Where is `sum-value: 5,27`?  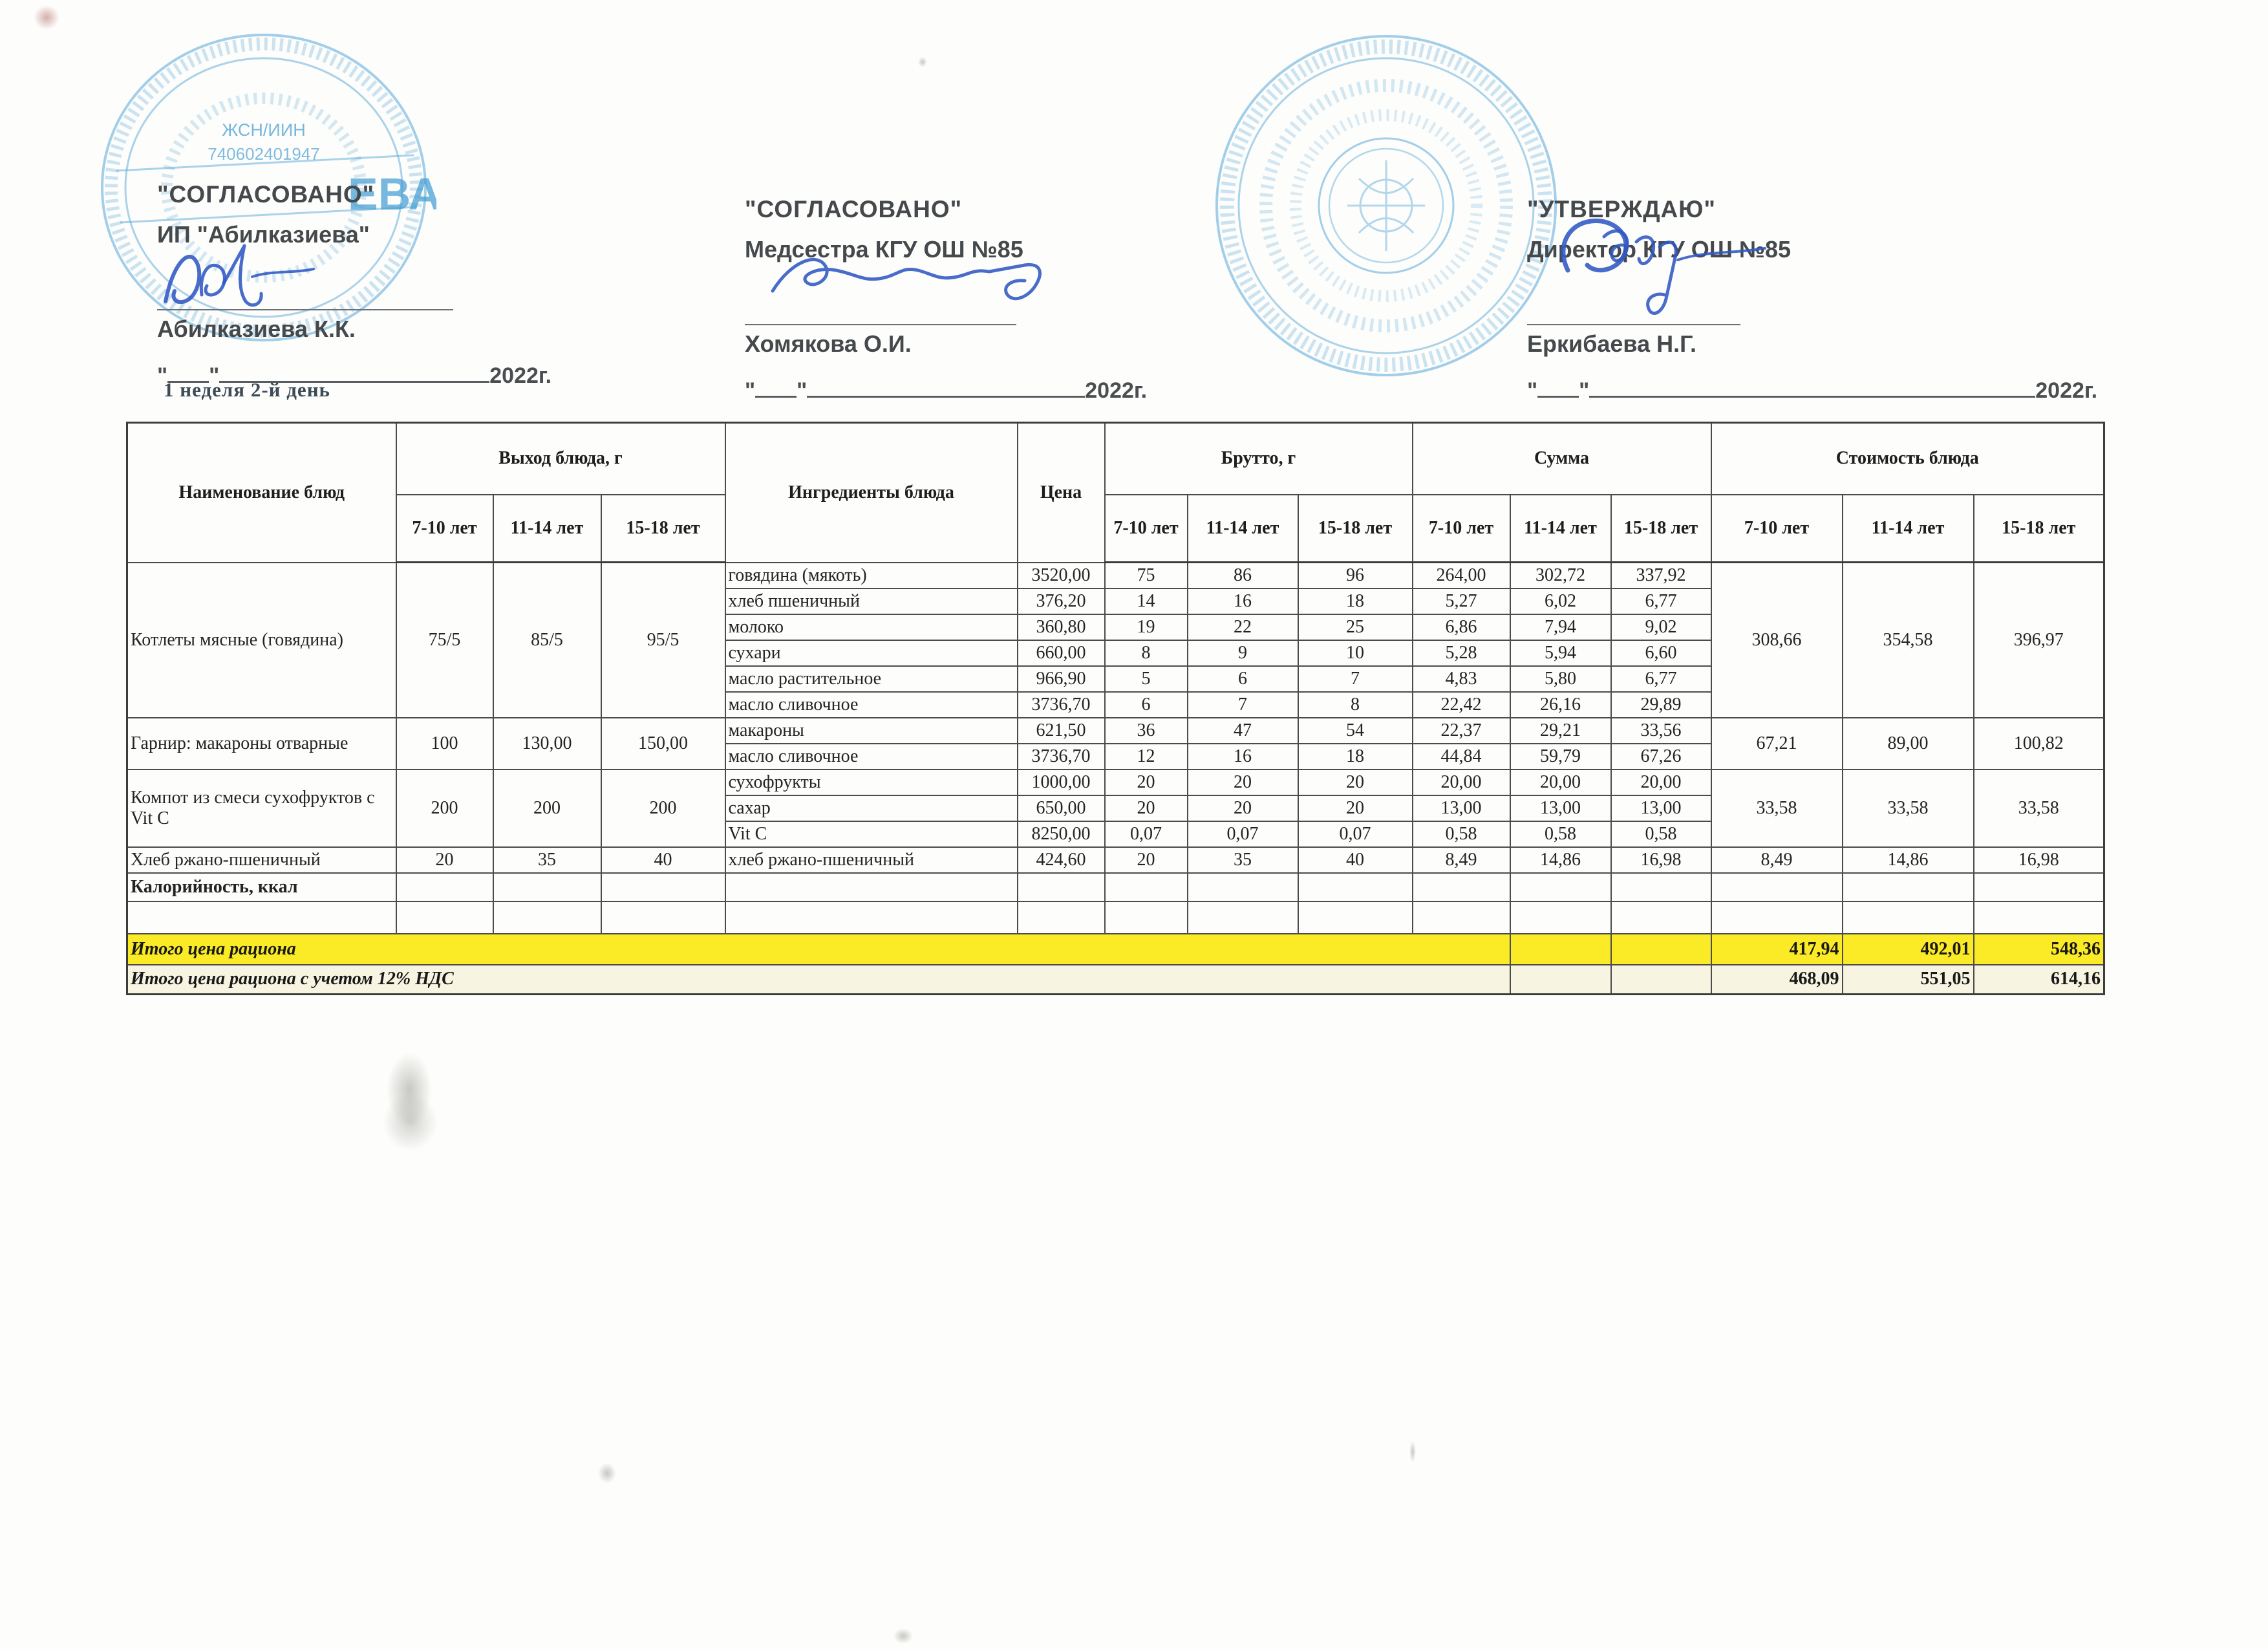 sum-value: 5,27 is located at coordinates (1461, 601).